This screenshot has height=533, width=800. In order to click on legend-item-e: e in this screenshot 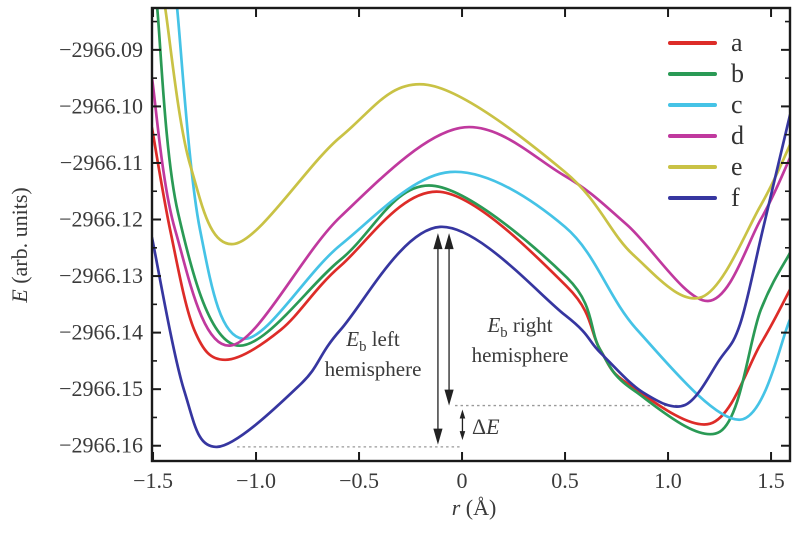, I will do `click(706, 166)`.